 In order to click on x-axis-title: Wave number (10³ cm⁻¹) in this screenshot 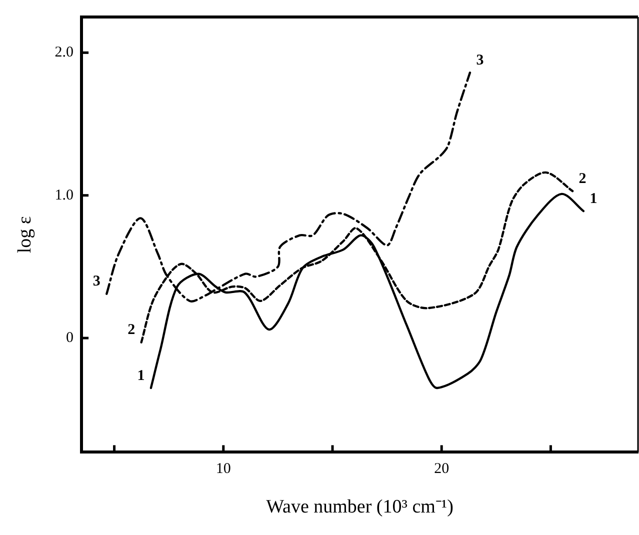, I will do `click(360, 507)`.